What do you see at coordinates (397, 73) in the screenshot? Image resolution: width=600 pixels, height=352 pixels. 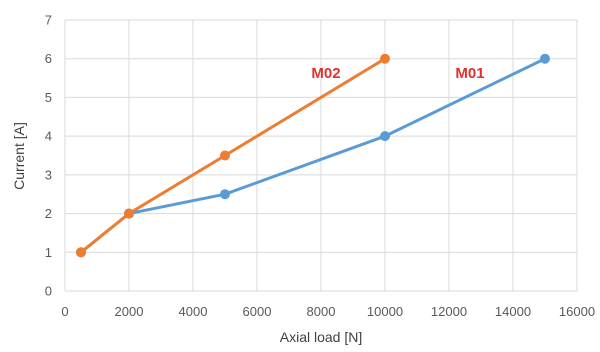 I see `series-labels: M01 M02` at bounding box center [397, 73].